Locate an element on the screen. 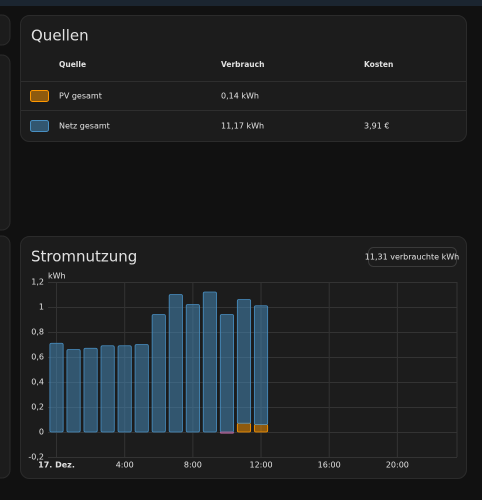 This screenshot has width=482, height=500. badge-text: 11,31 verbrauchte kWh is located at coordinates (412, 257).